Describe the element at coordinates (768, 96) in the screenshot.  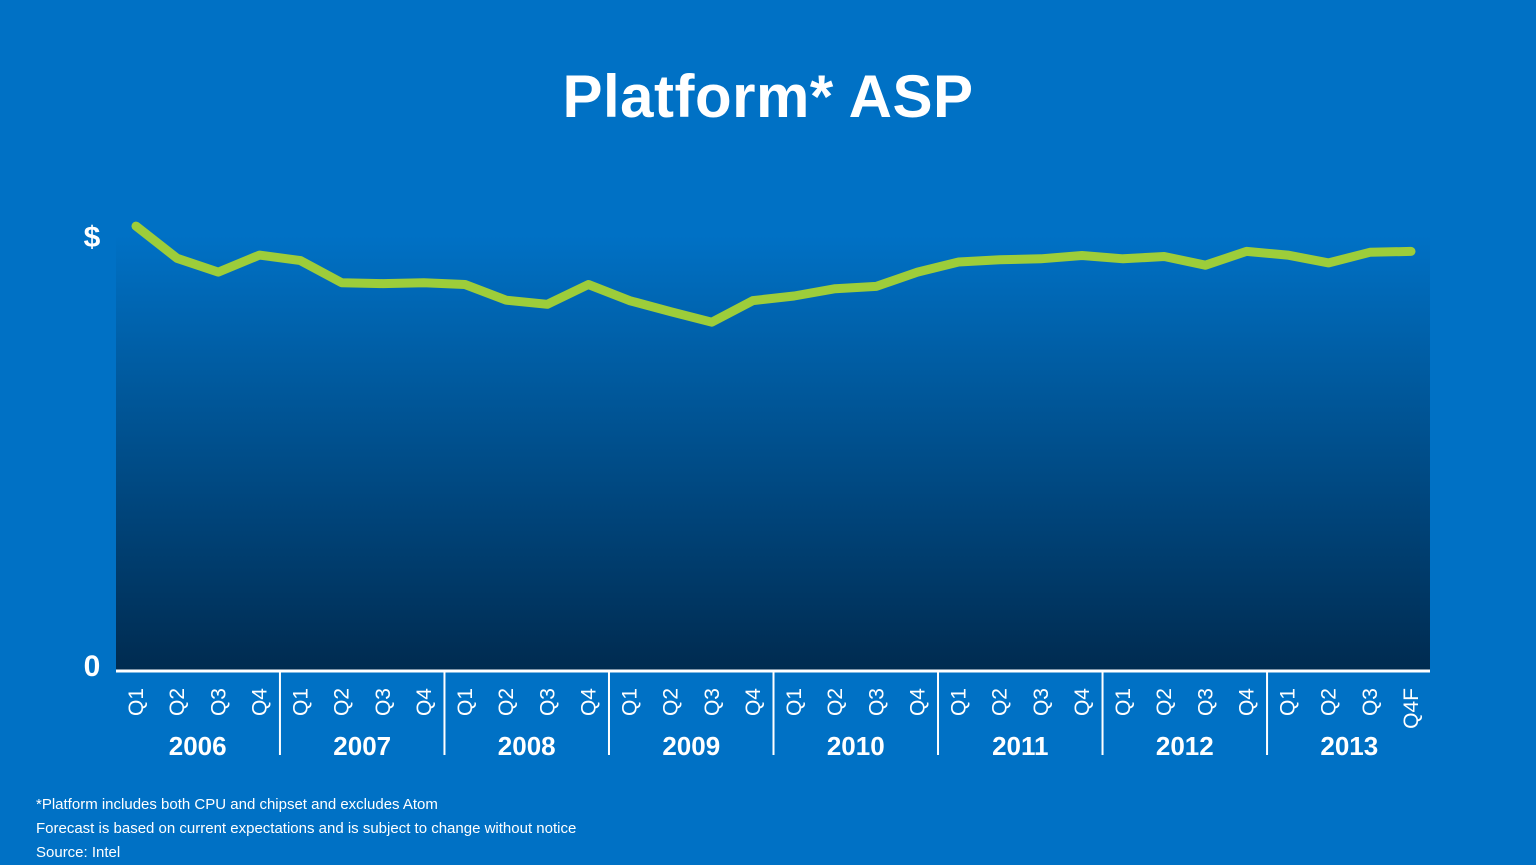
I see `chart-title: Platform* ASP` at that location.